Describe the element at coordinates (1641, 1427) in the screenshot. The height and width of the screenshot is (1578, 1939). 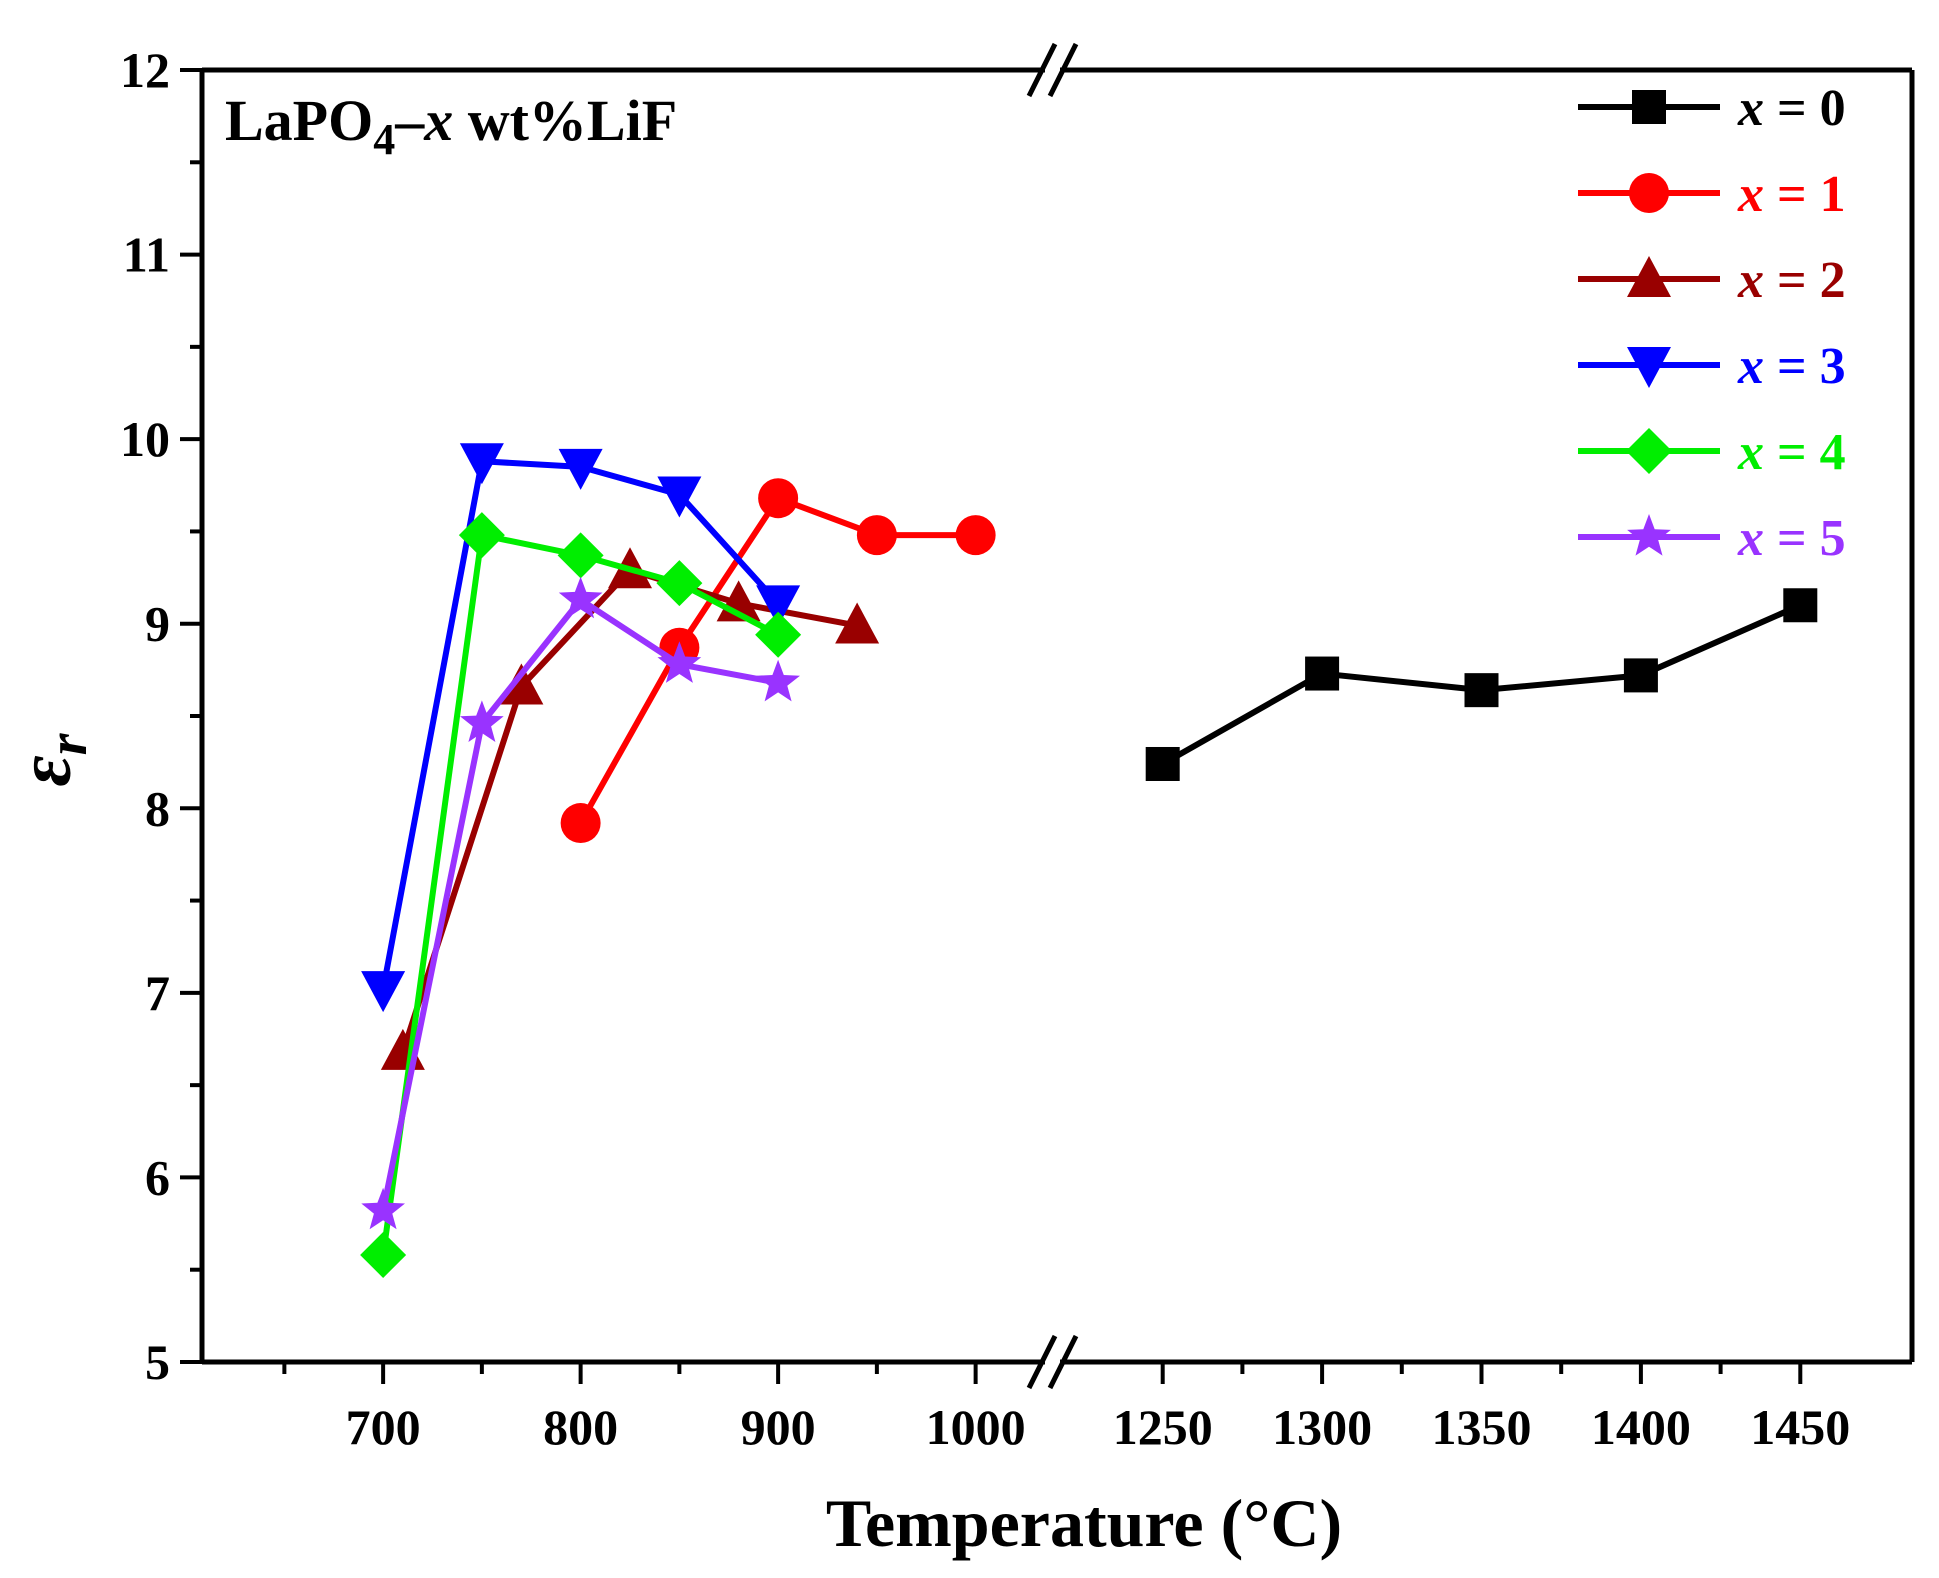
I see `x-tick-label: 1400` at that location.